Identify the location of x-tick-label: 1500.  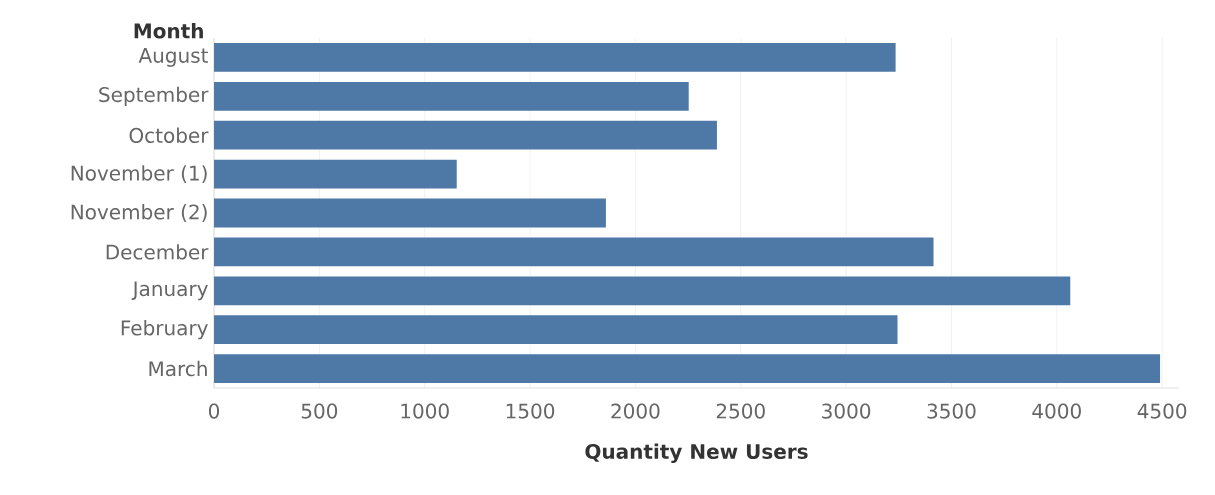
(530, 411).